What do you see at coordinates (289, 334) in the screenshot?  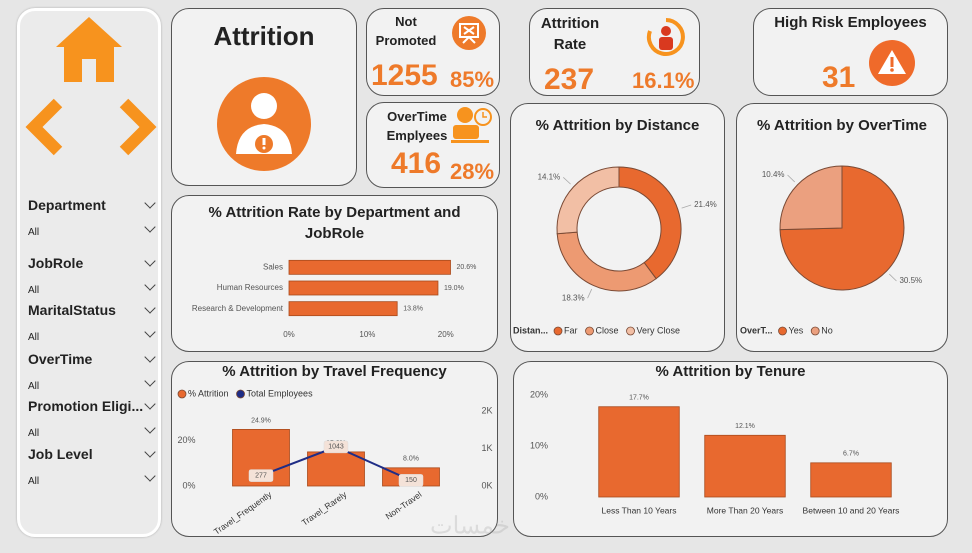 I see `x-tick-label: 0%` at bounding box center [289, 334].